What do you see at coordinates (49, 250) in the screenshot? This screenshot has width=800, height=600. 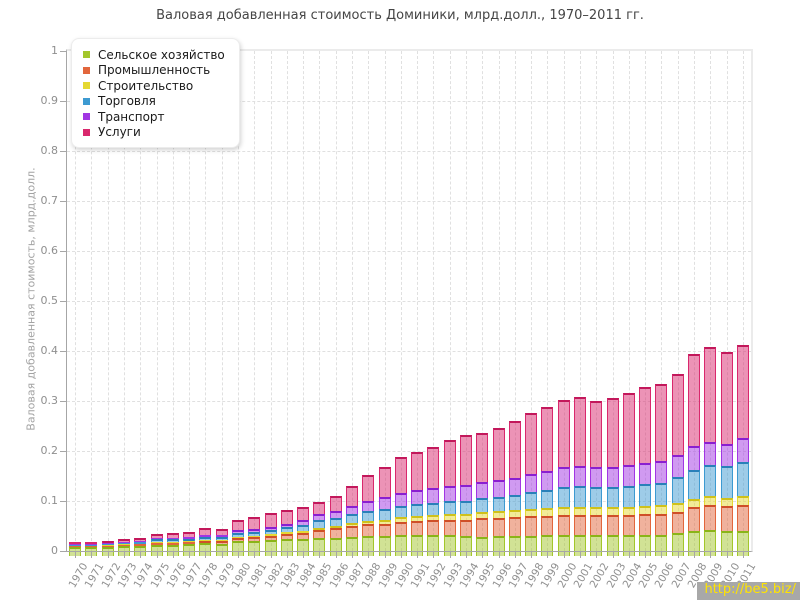 I see `y-tick-label: 0.6` at bounding box center [49, 250].